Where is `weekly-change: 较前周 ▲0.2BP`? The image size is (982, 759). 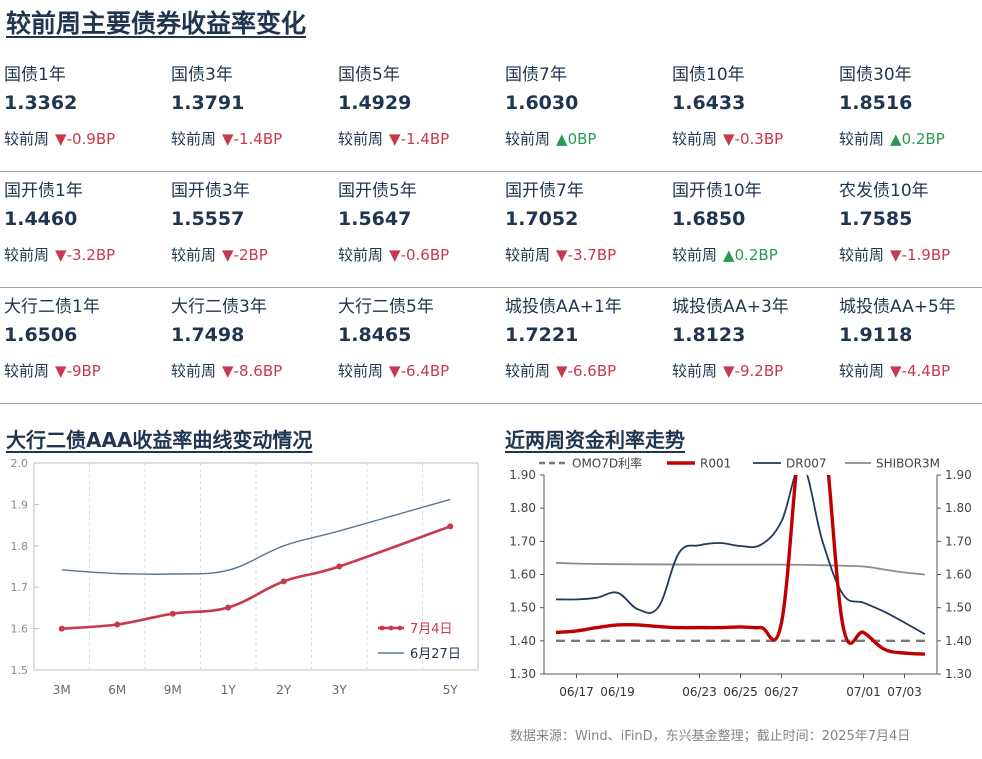 weekly-change: 较前周 ▲0.2BP is located at coordinates (892, 138).